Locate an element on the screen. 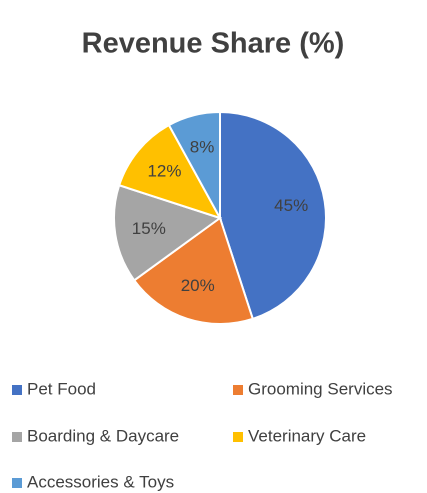 This screenshot has width=427, height=493. data-label: 45% is located at coordinates (291, 205).